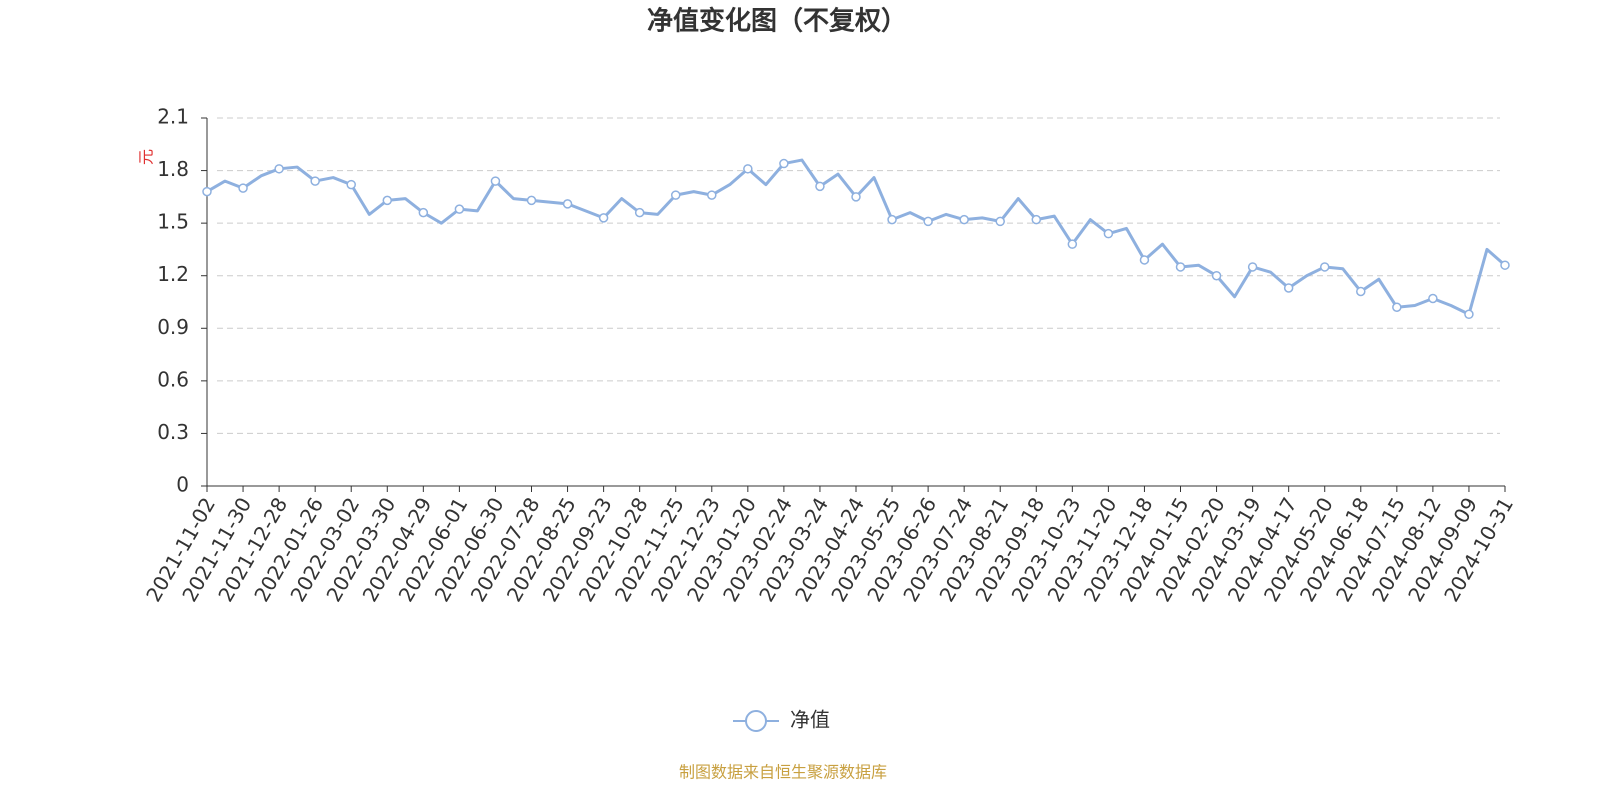  What do you see at coordinates (146, 157) in the screenshot?
I see `y-axis-label: 元` at bounding box center [146, 157].